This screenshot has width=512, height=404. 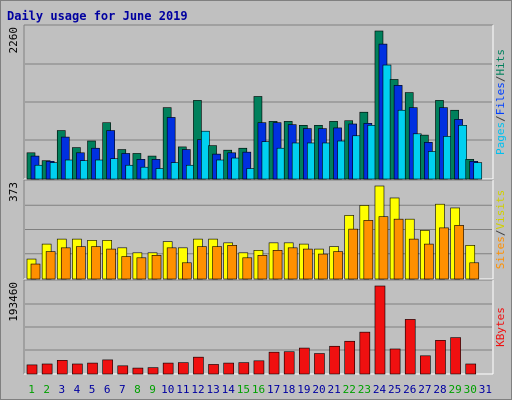 What do you see at coordinates (318, 389) in the screenshot?
I see `x-tick-label-20: 20` at bounding box center [318, 389].